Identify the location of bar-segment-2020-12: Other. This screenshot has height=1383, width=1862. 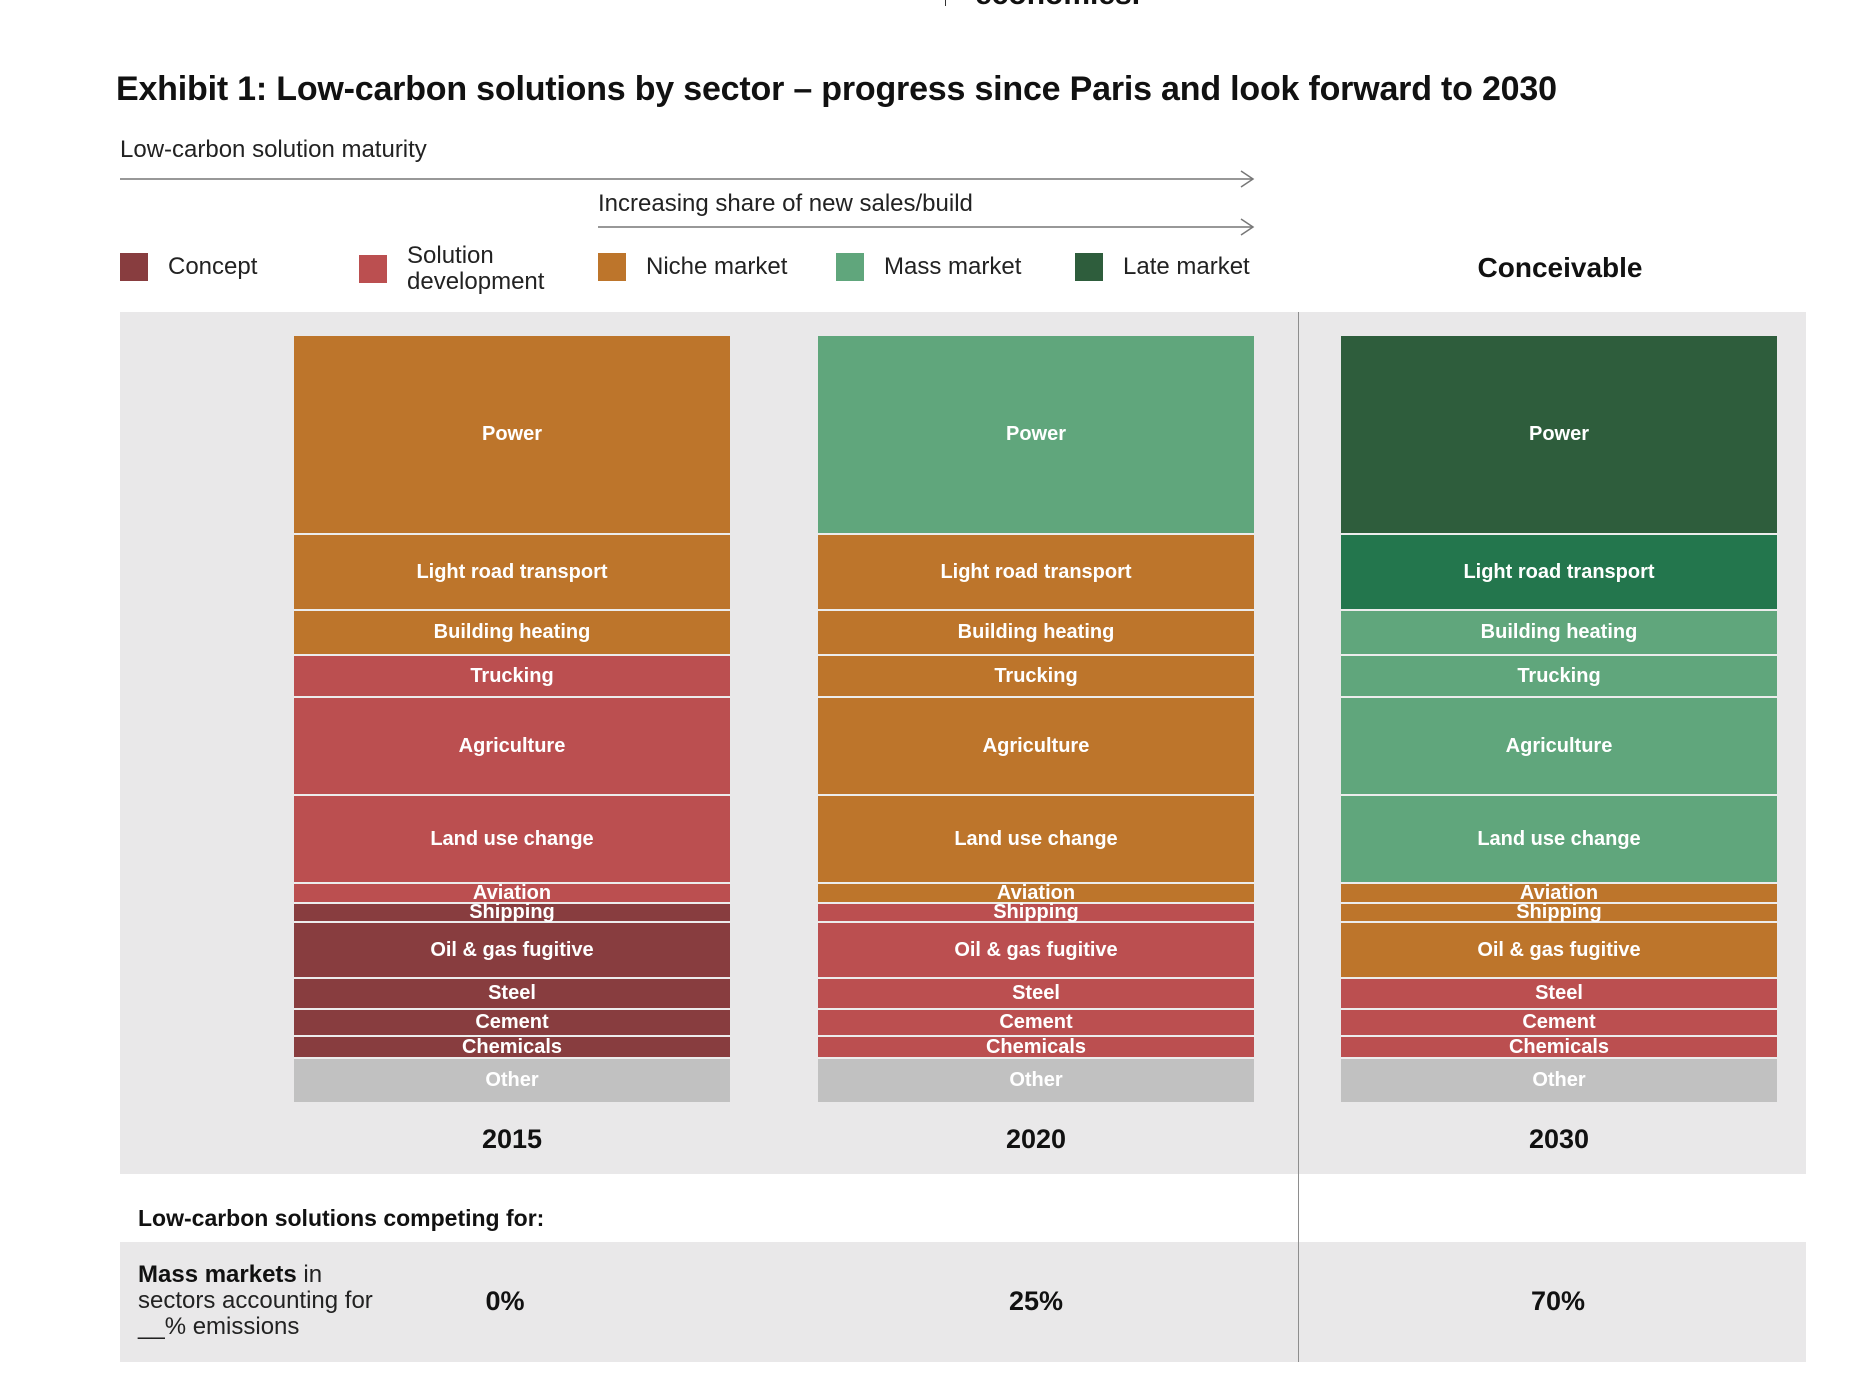
(1036, 1080).